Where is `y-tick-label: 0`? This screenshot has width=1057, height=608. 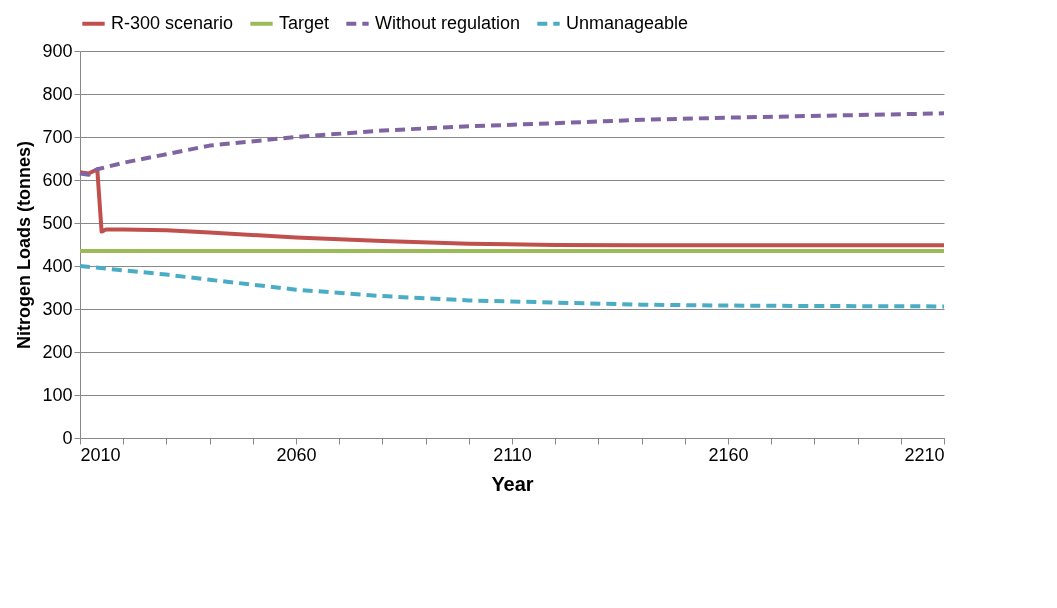 y-tick-label: 0 is located at coordinates (67, 437).